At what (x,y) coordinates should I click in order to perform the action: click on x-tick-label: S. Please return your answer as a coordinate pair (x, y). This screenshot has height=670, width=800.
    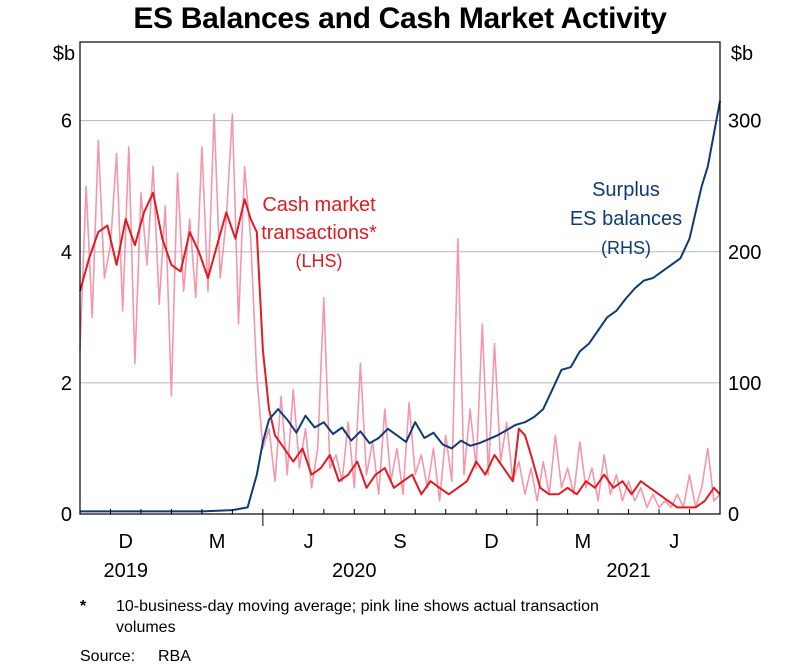
    Looking at the image, I should click on (399, 542).